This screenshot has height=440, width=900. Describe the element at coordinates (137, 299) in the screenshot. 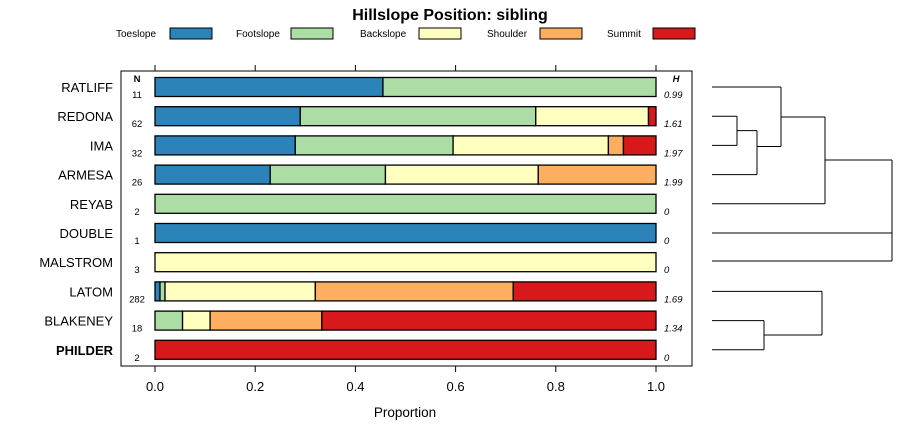

I see `n-value: 282` at that location.